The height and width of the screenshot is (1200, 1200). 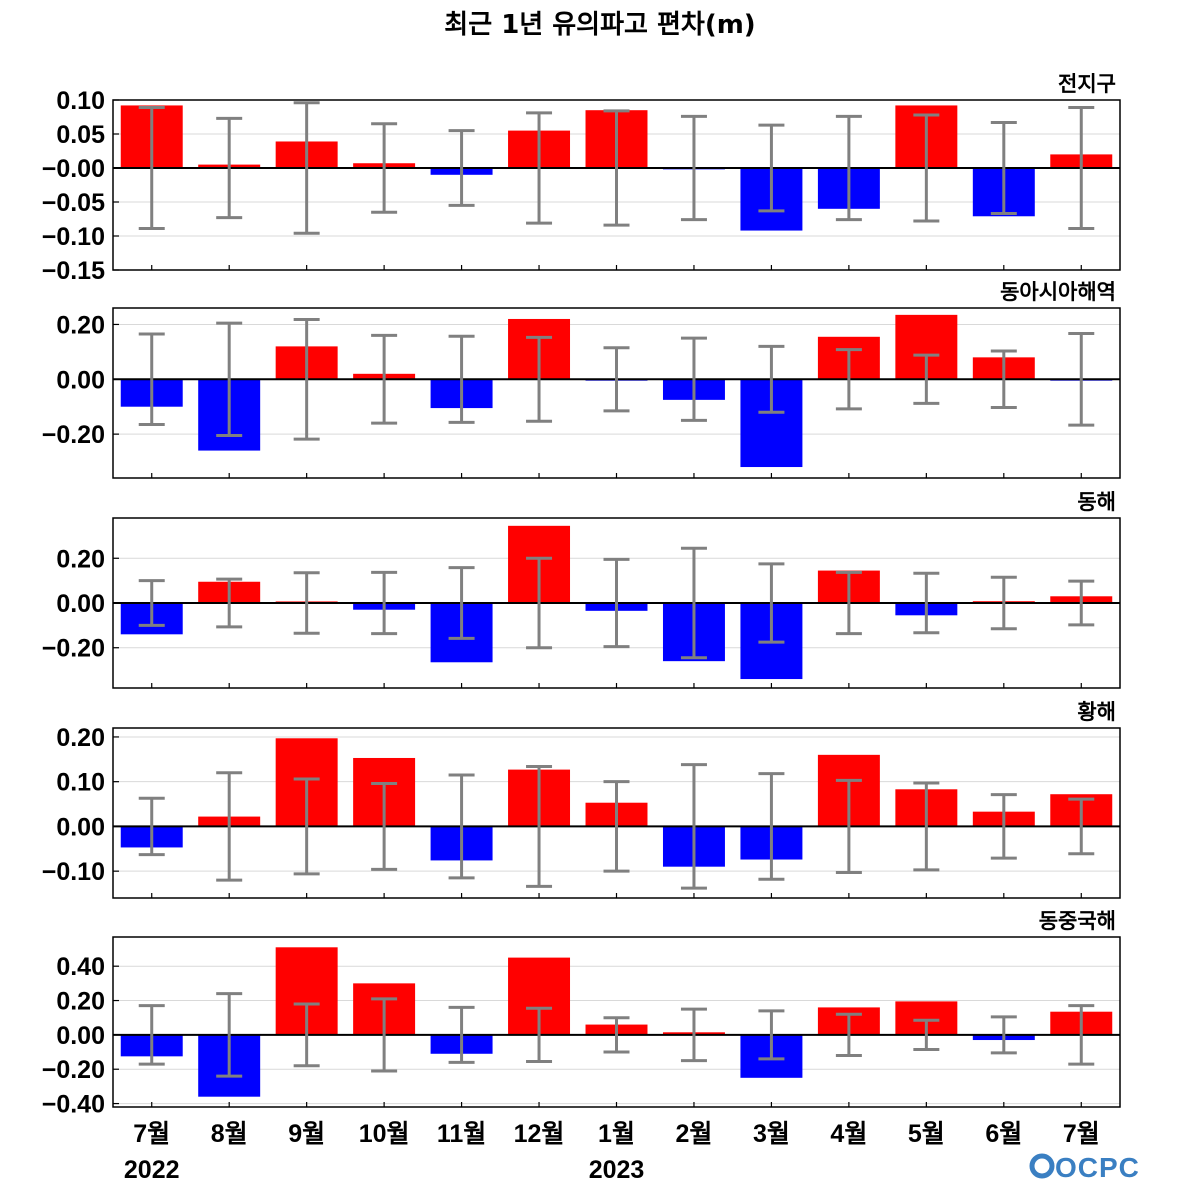 I want to click on y-tick-label: −0.00, so click(x=73, y=169).